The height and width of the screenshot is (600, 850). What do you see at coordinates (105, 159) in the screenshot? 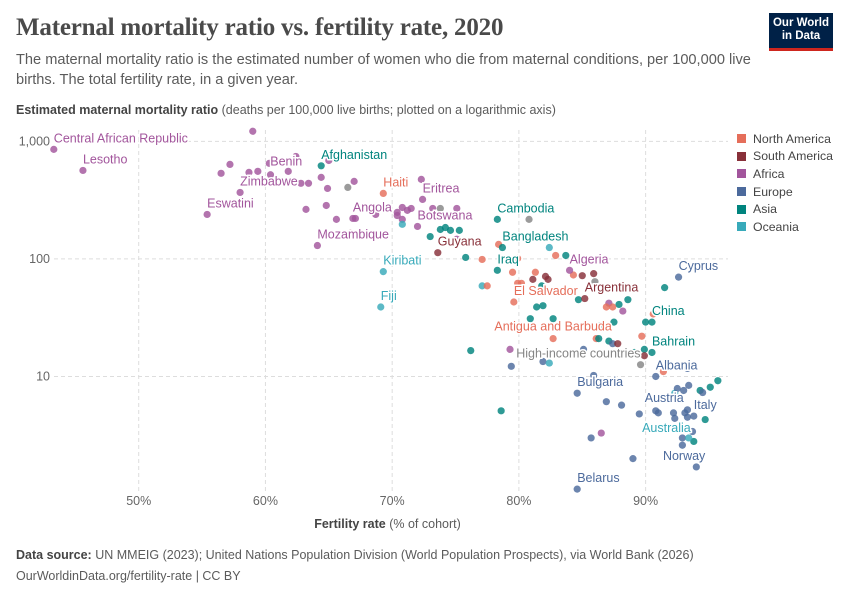
I see `point-label: Lesotho` at bounding box center [105, 159].